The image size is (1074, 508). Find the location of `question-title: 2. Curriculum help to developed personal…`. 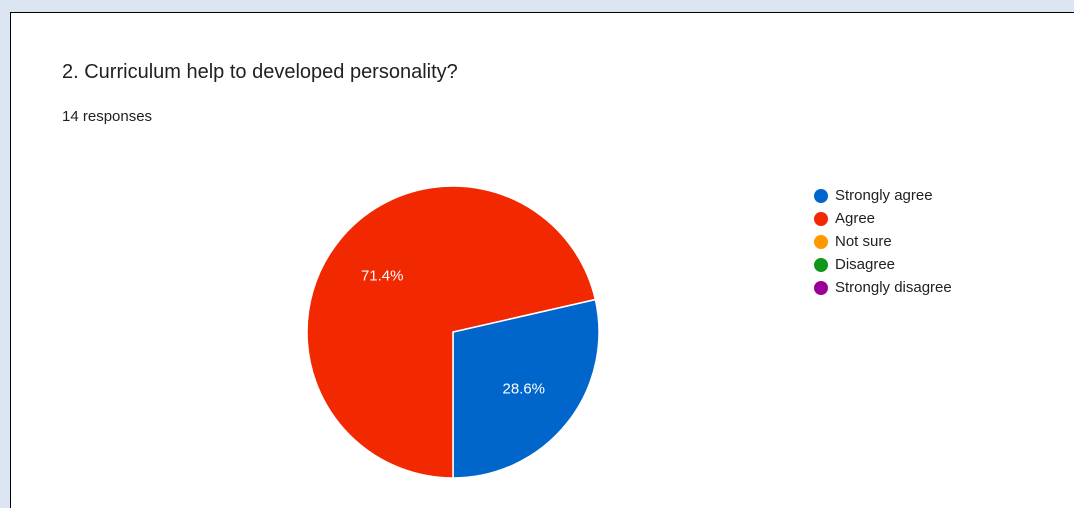

question-title: 2. Curriculum help to developed personal… is located at coordinates (260, 72).